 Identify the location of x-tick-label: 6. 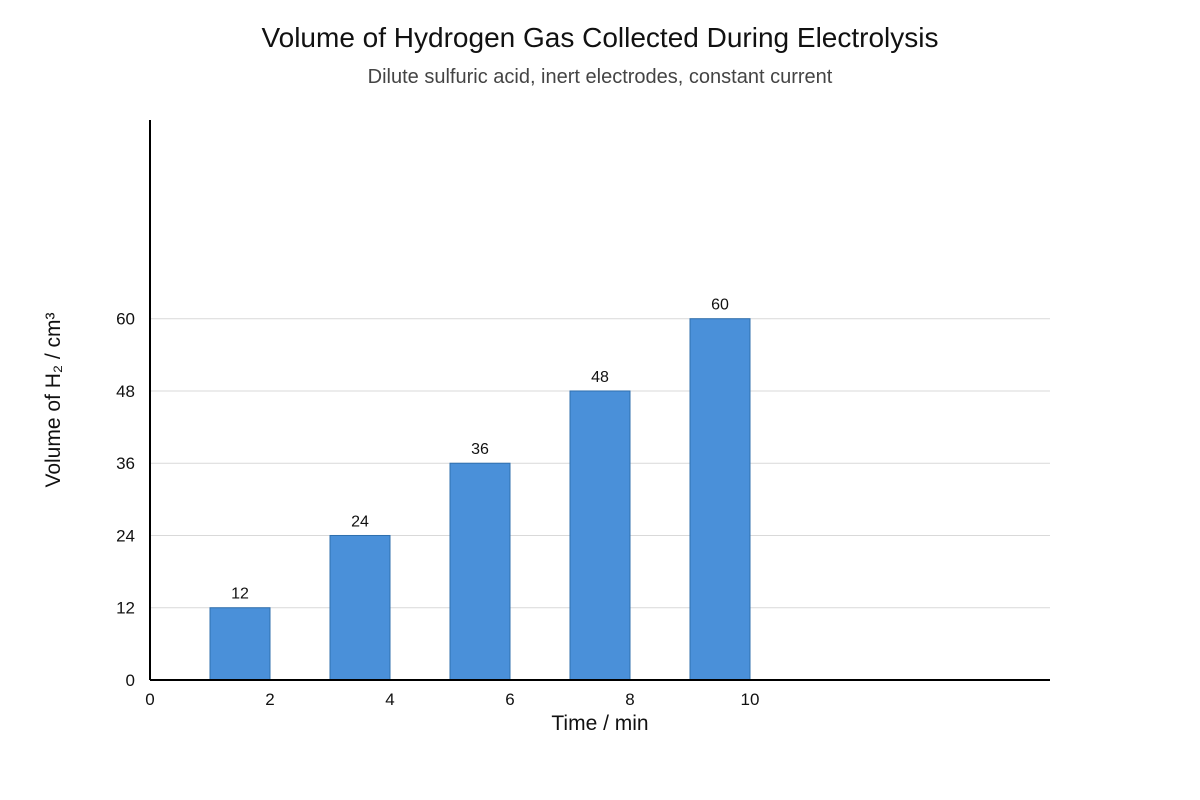
(509, 699).